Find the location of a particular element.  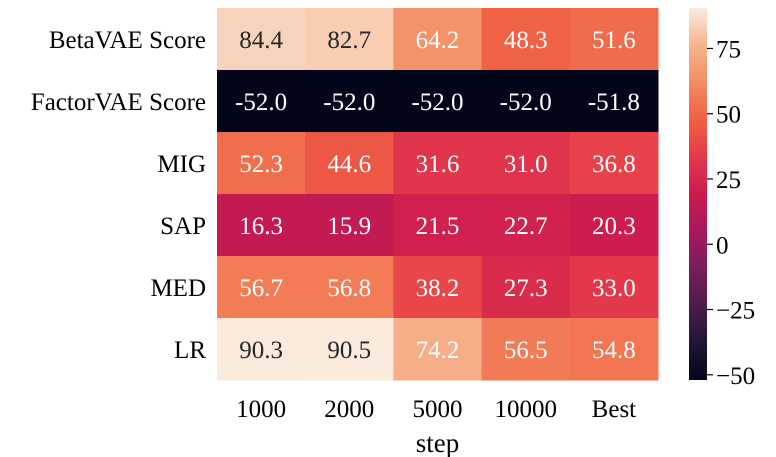

cell-value-label: 56.5 is located at coordinates (526, 350).